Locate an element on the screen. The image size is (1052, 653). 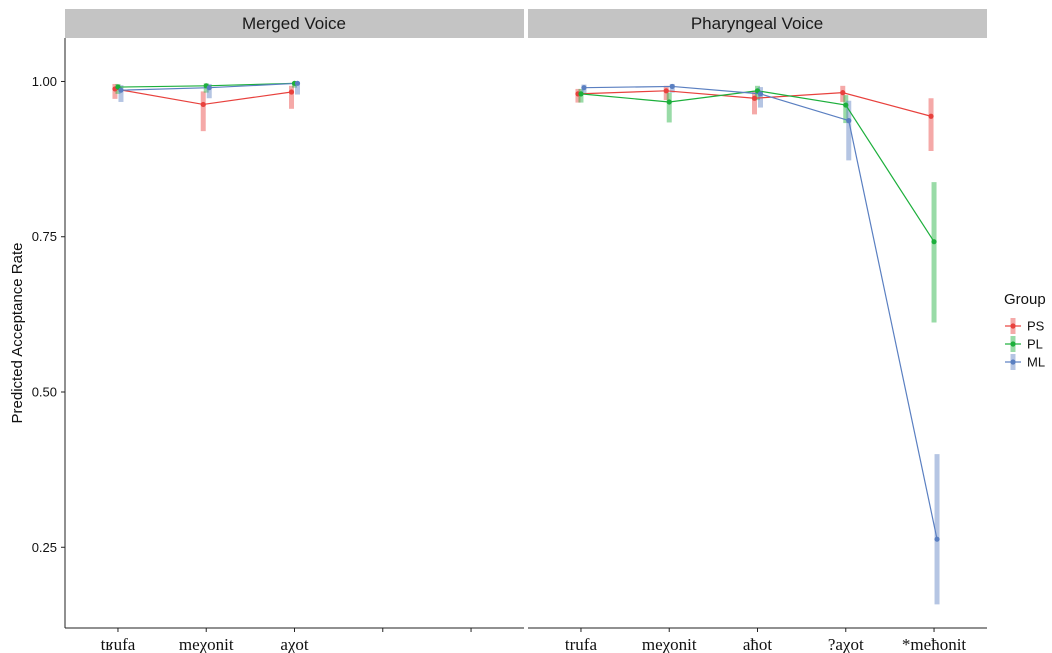
strip-pharyngeal-voice is located at coordinates (757, 23).